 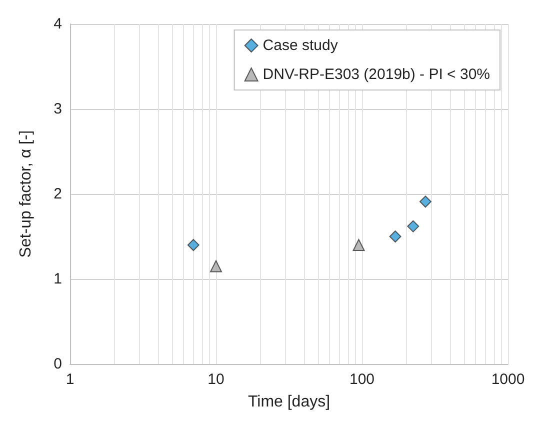 What do you see at coordinates (58, 364) in the screenshot?
I see `y-tick-label: 0` at bounding box center [58, 364].